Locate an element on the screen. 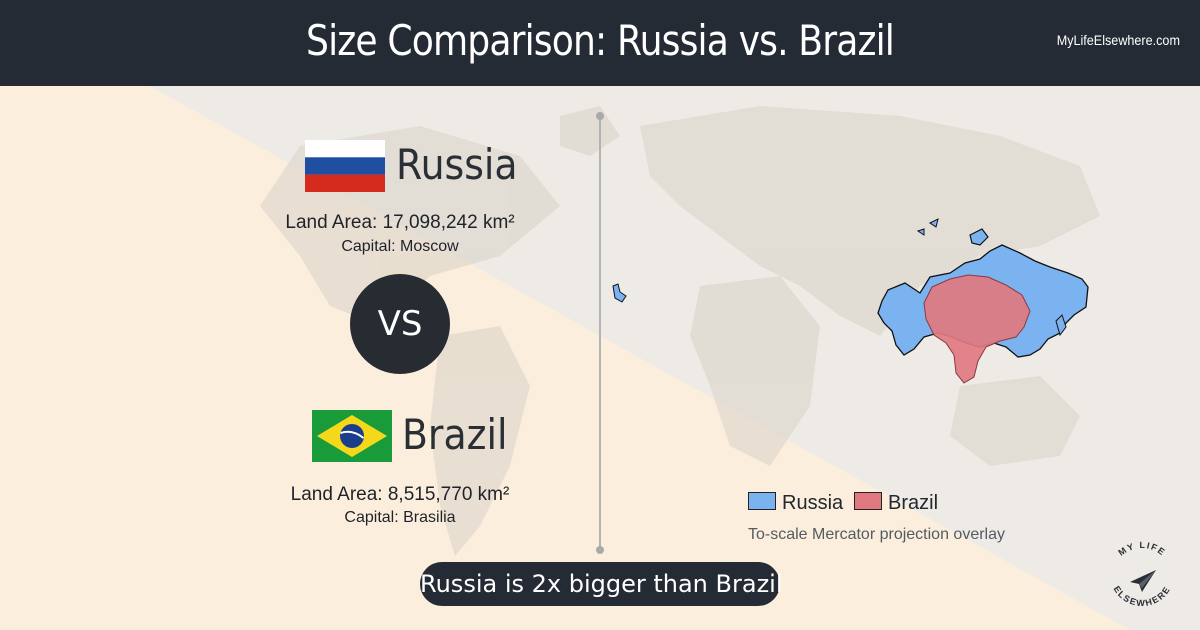 The width and height of the screenshot is (1200, 630). paper-plane-icon is located at coordinates (1143, 581).